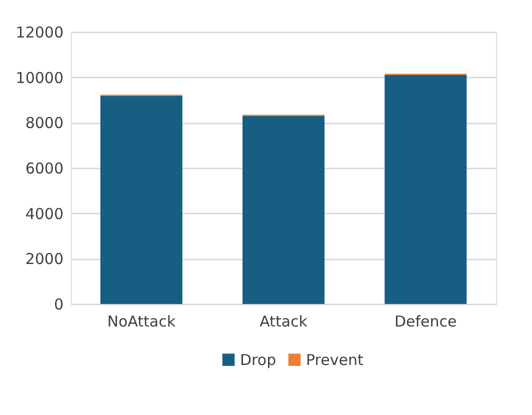  What do you see at coordinates (40, 77) in the screenshot?
I see `y-tick-label: 10000` at bounding box center [40, 77].